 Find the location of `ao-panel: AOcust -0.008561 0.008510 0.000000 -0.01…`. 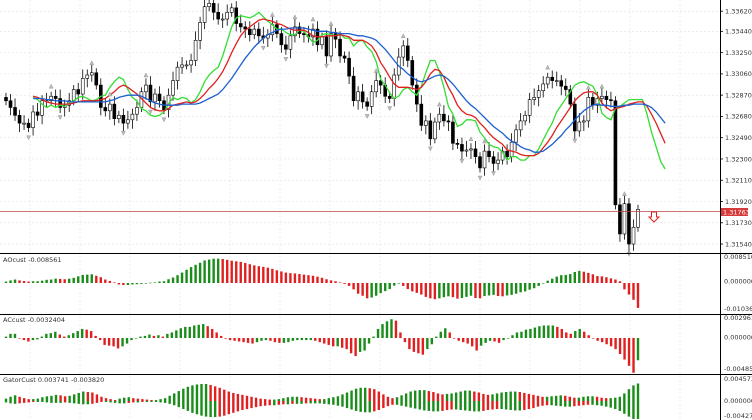

ao-panel: AOcust -0.008561 0.008510 0.000000 -0.01… is located at coordinates (377, 283).